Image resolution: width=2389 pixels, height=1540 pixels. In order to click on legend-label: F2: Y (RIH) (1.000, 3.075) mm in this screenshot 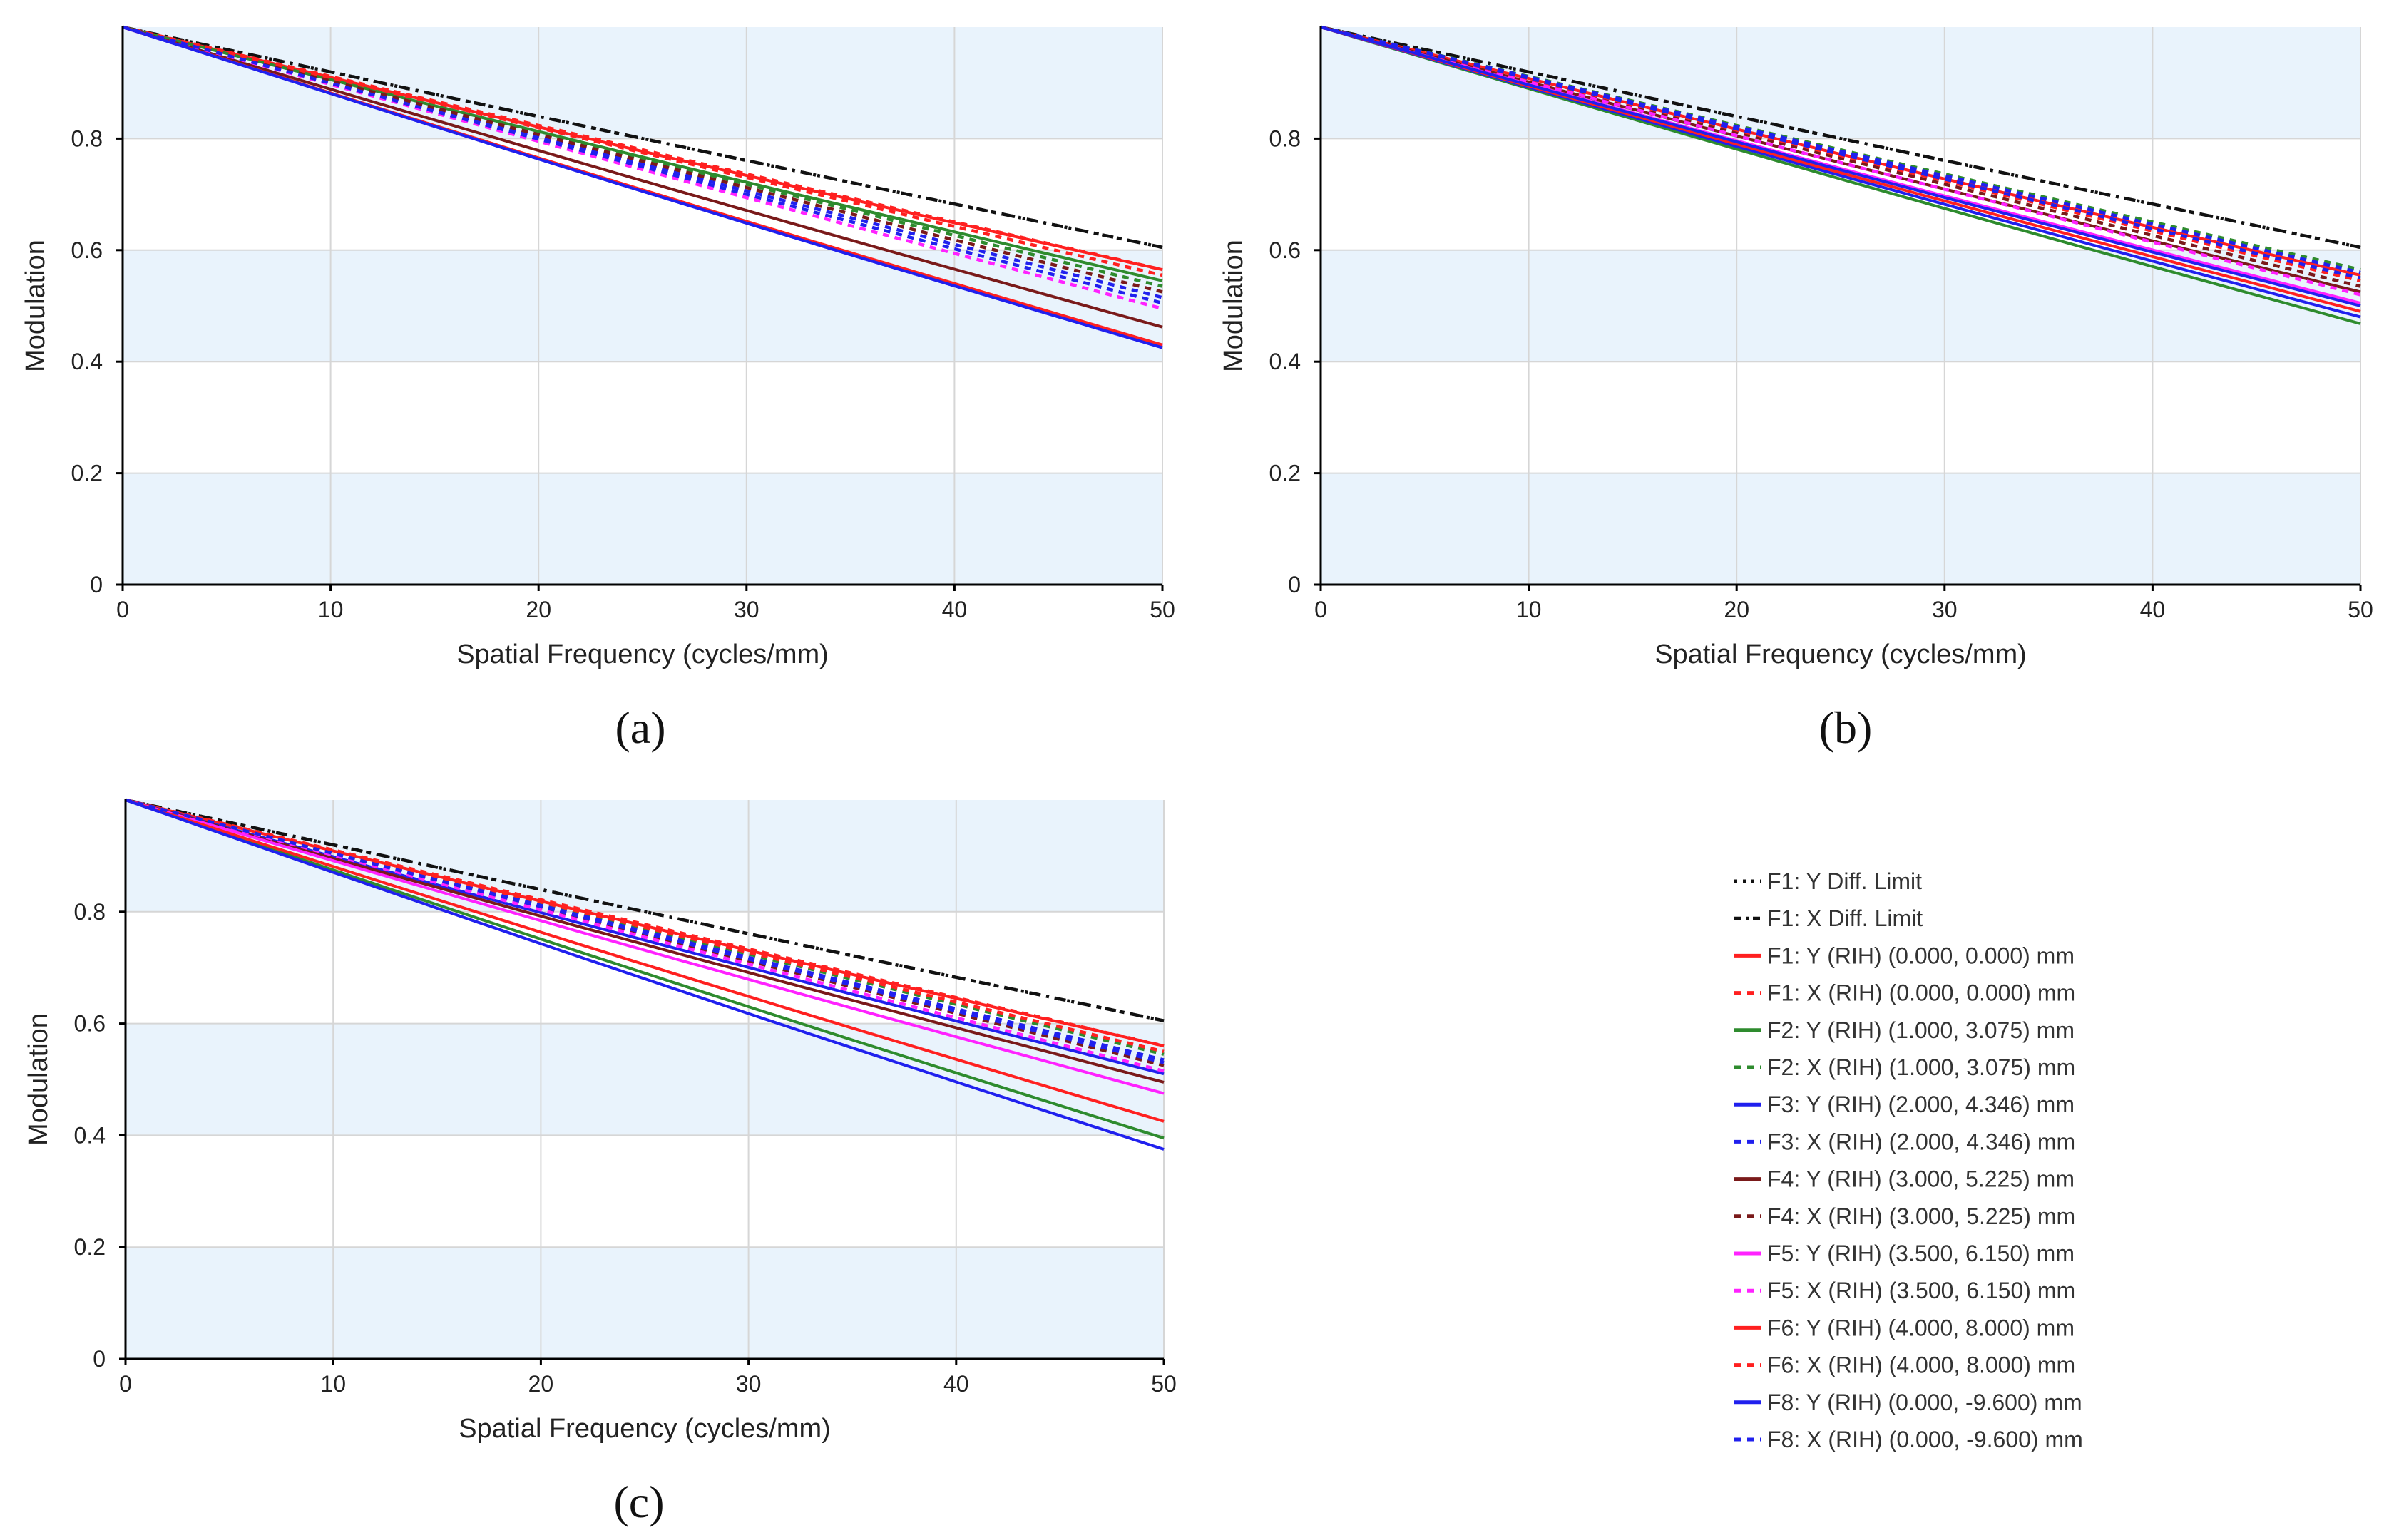, I will do `click(1921, 1030)`.